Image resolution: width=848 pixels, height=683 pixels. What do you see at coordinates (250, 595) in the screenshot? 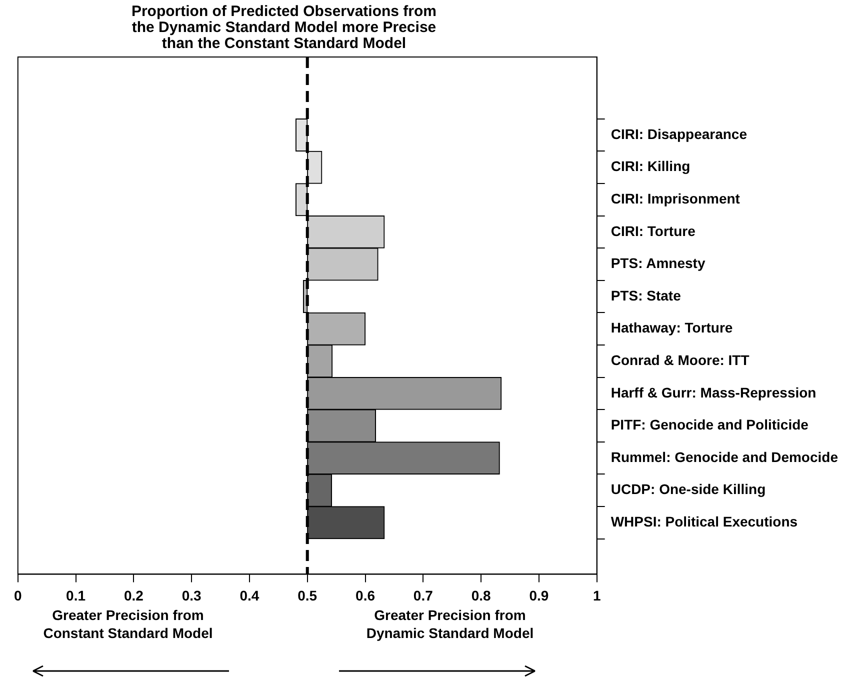
I see `x-tick-label: 0.4` at bounding box center [250, 595].